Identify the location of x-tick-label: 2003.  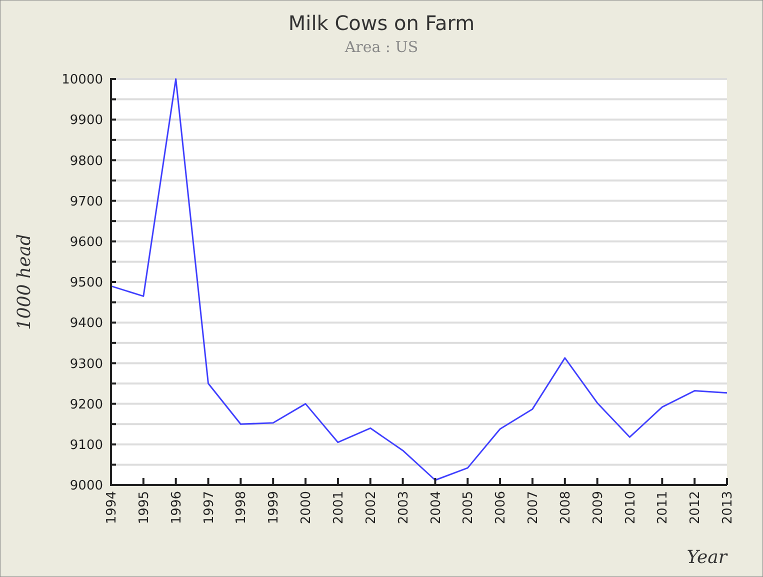
(404, 507).